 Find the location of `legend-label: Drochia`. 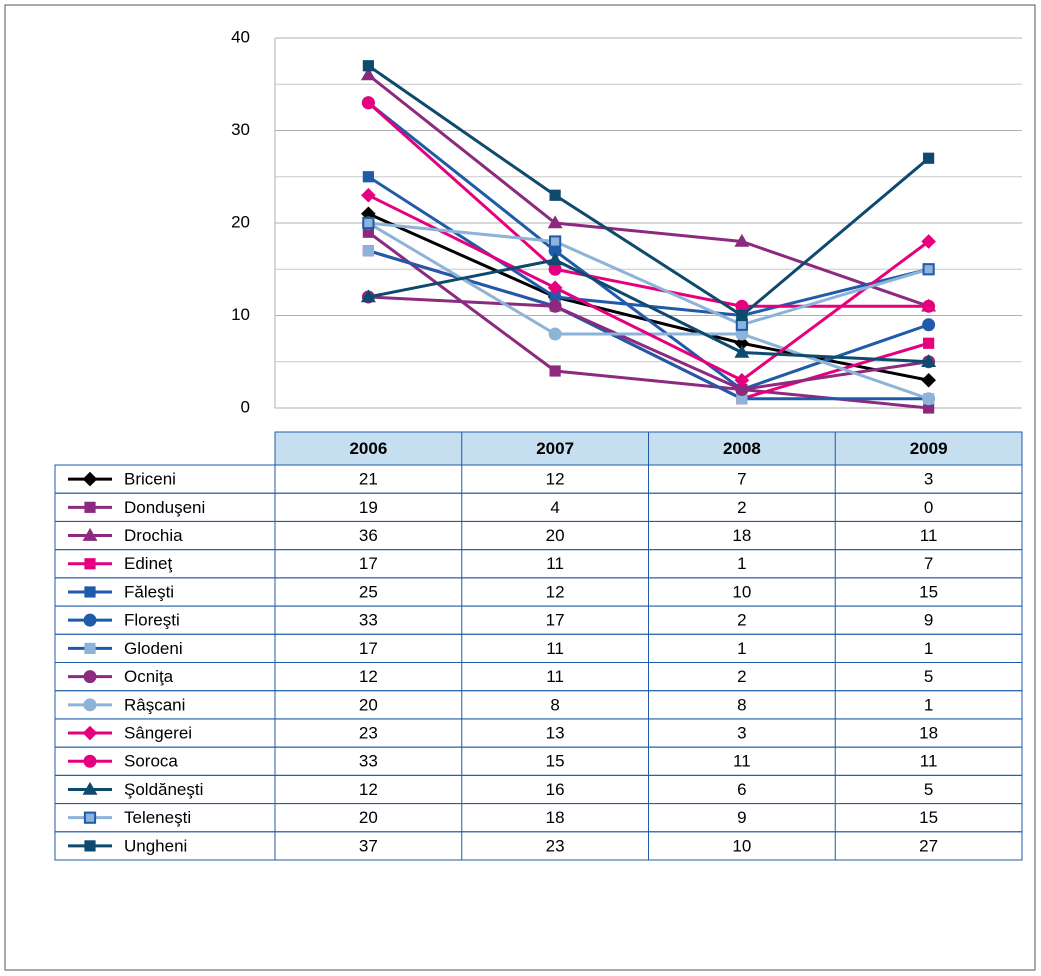

legend-label: Drochia is located at coordinates (153, 535).